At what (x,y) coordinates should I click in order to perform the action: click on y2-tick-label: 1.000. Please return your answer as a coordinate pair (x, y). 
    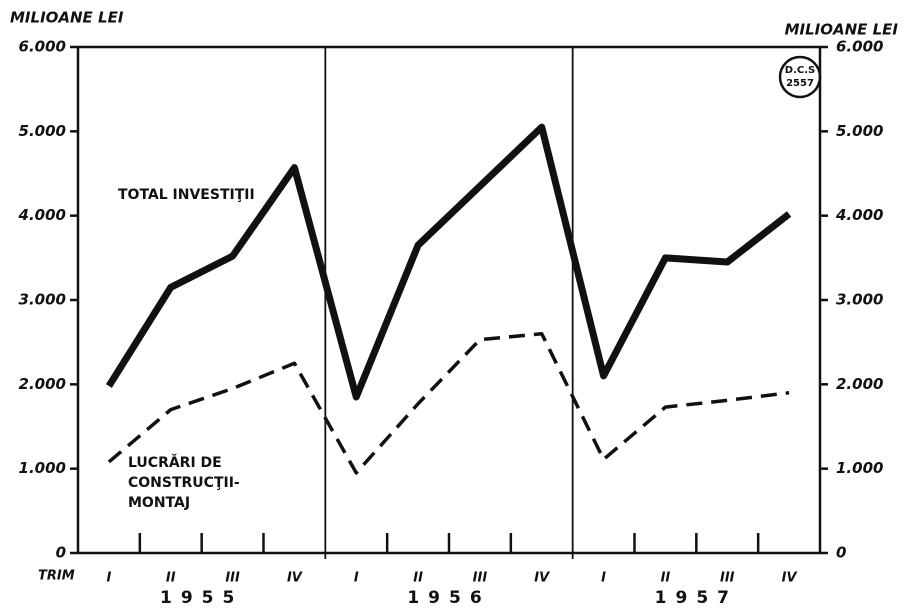
    Looking at the image, I should click on (859, 468).